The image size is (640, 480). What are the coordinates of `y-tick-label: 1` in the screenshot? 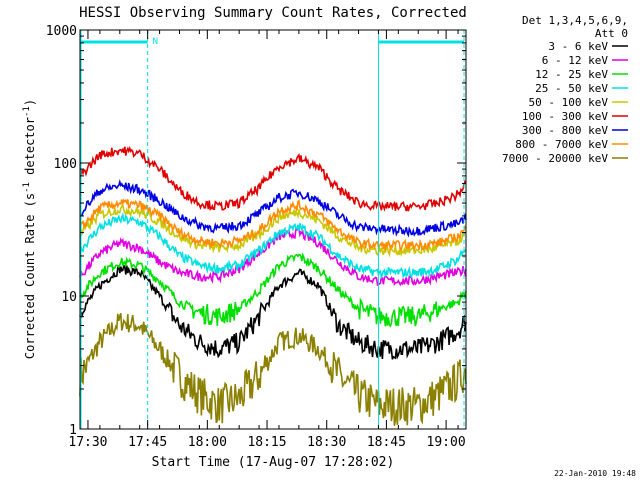 It's located at (73, 430).